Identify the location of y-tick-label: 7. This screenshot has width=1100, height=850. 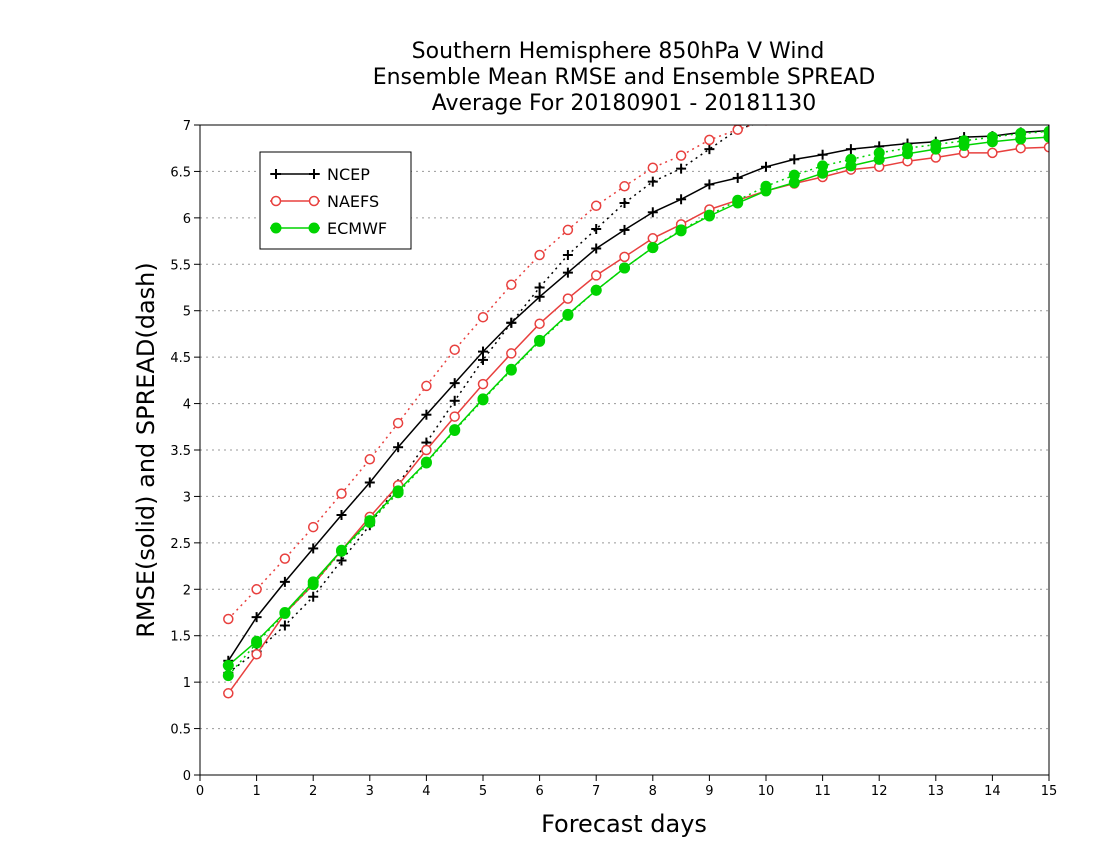
(187, 126).